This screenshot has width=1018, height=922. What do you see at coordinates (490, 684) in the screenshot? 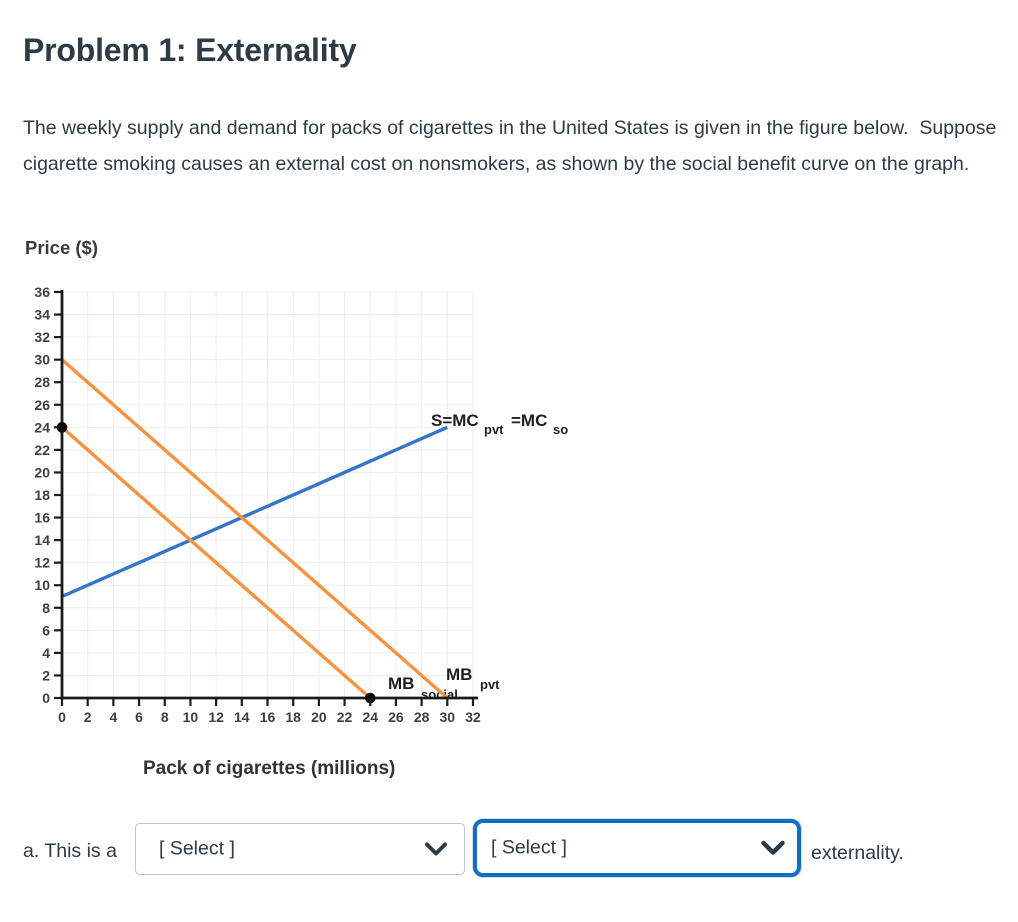
I see `mb-private-curve-label: pvt` at bounding box center [490, 684].